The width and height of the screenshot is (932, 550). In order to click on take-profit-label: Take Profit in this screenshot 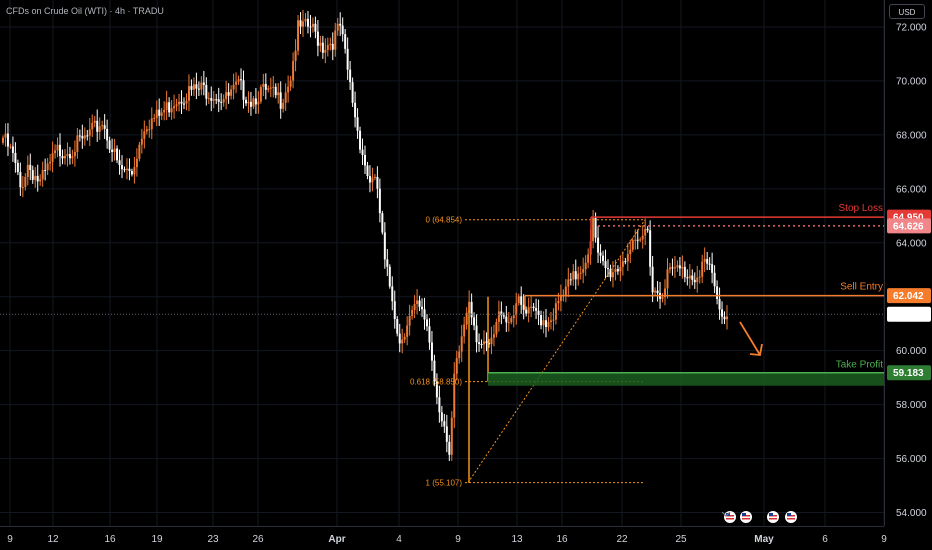, I will do `click(859, 365)`.